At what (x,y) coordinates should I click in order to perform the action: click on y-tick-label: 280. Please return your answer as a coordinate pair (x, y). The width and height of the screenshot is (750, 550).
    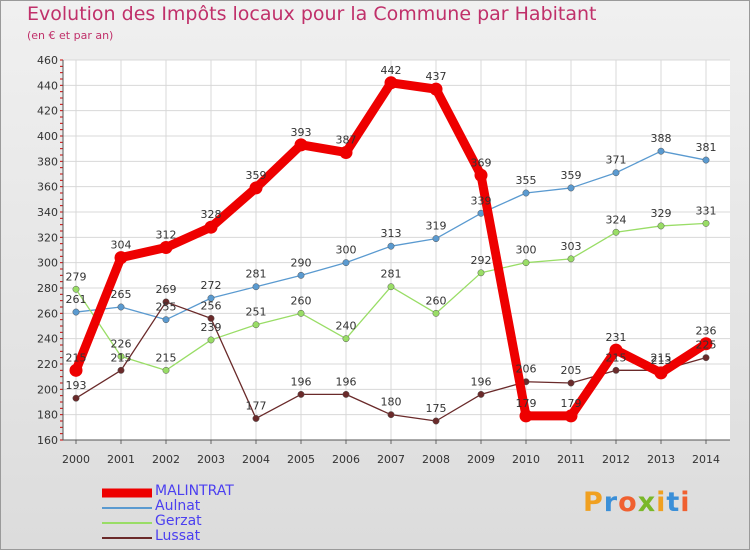
    Looking at the image, I should click on (47, 288).